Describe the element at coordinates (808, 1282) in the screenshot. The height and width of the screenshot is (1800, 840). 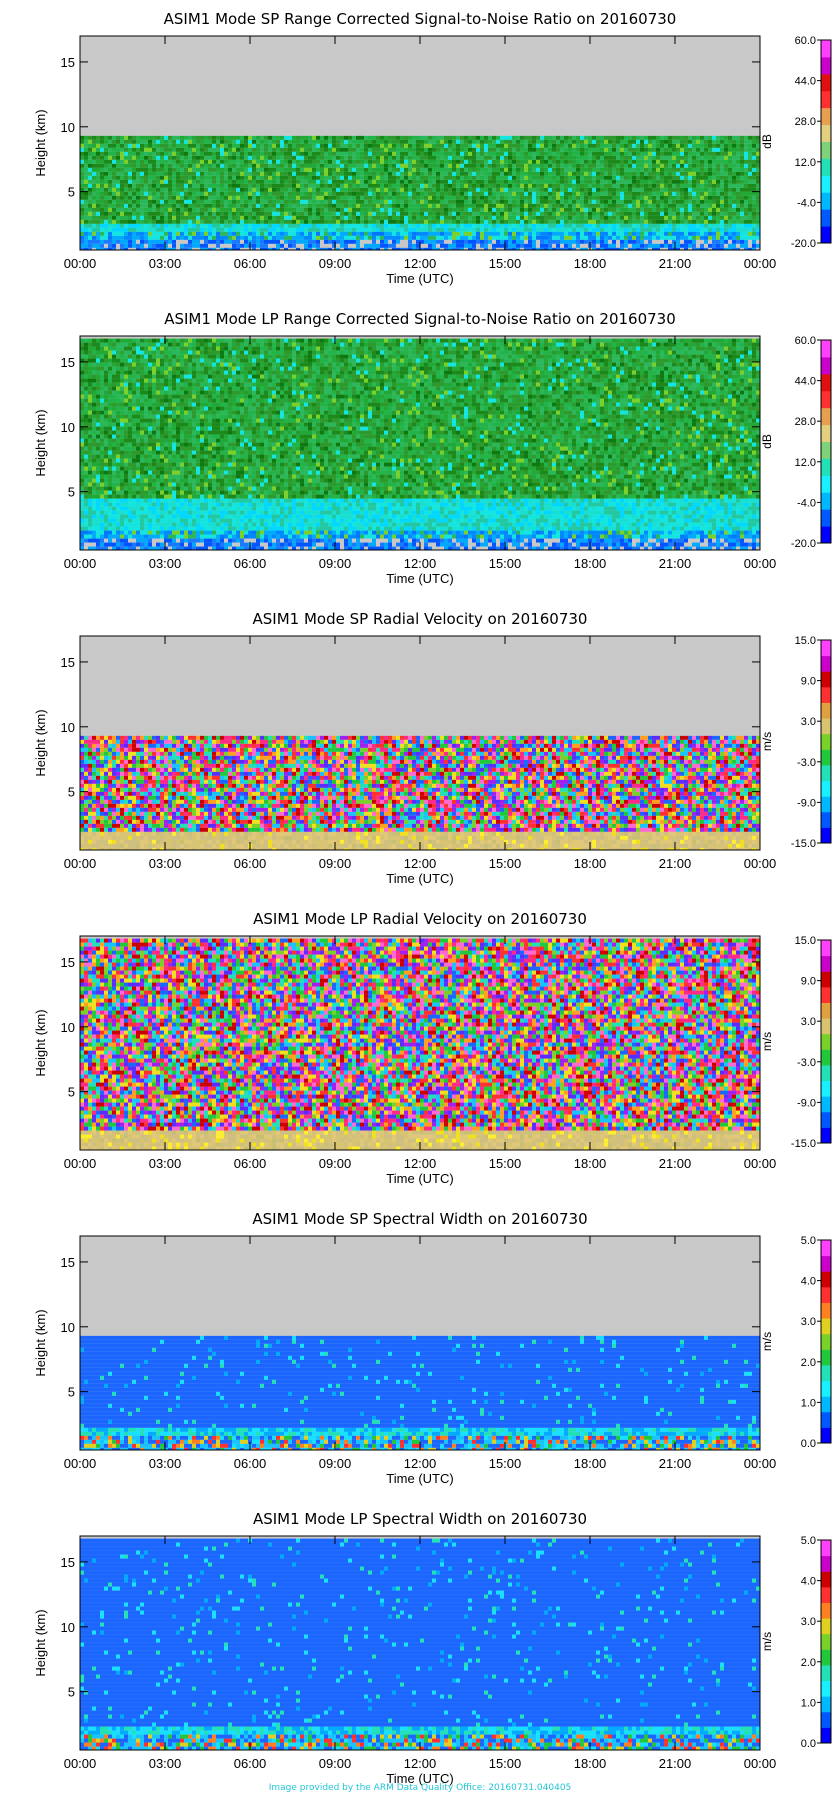
I see `colorbar-tick-label: 4.0` at that location.